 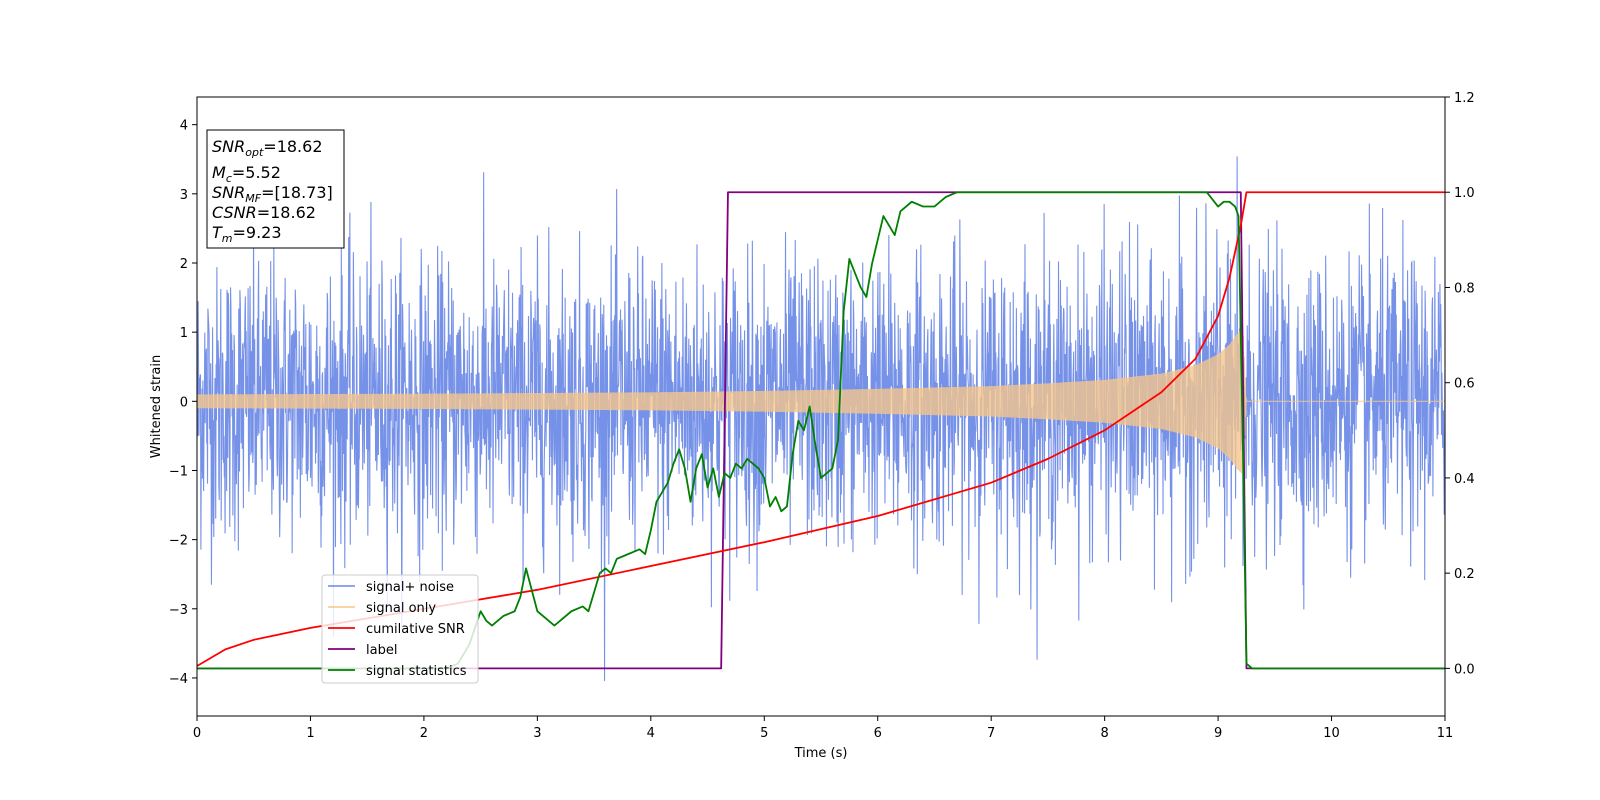 I want to click on y2-tick-label: 1.2, so click(x=1464, y=98).